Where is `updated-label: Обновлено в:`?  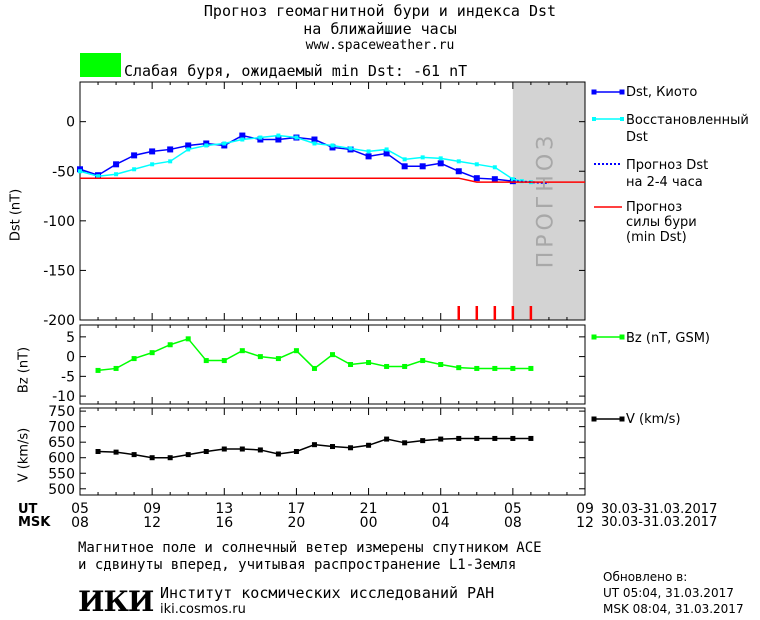 updated-label: Обновлено в: is located at coordinates (645, 577).